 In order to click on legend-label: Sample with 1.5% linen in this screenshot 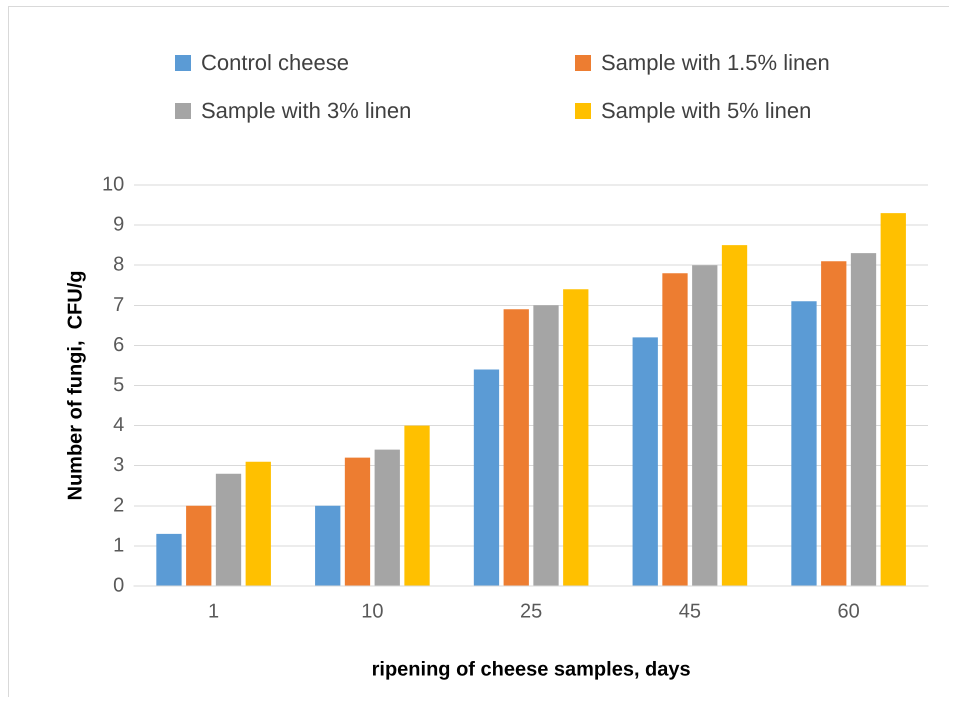, I will do `click(715, 63)`.